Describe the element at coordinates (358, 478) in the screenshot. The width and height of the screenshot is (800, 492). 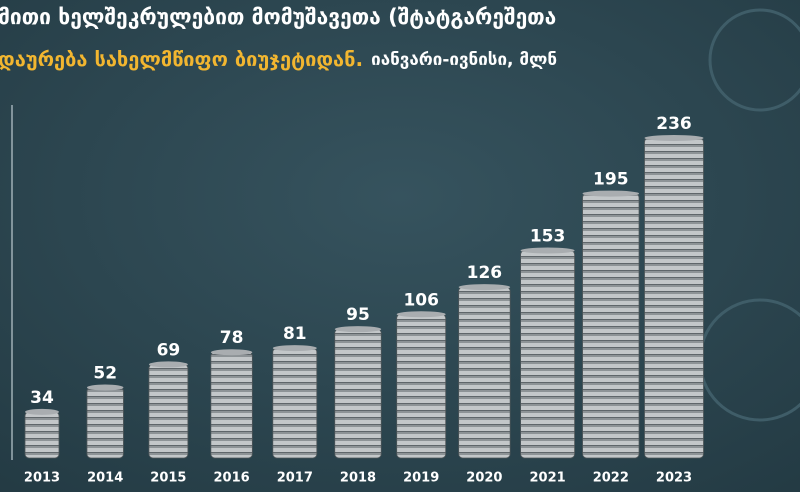
I see `x-tick-label: 2018` at that location.